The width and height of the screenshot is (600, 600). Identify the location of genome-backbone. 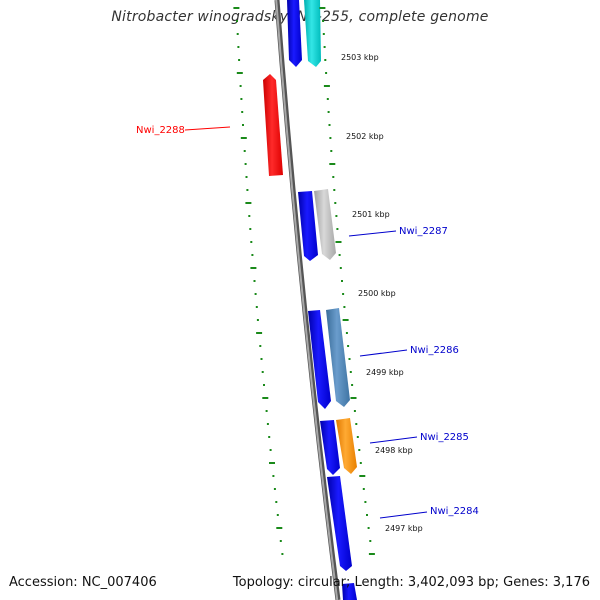
(307, 300).